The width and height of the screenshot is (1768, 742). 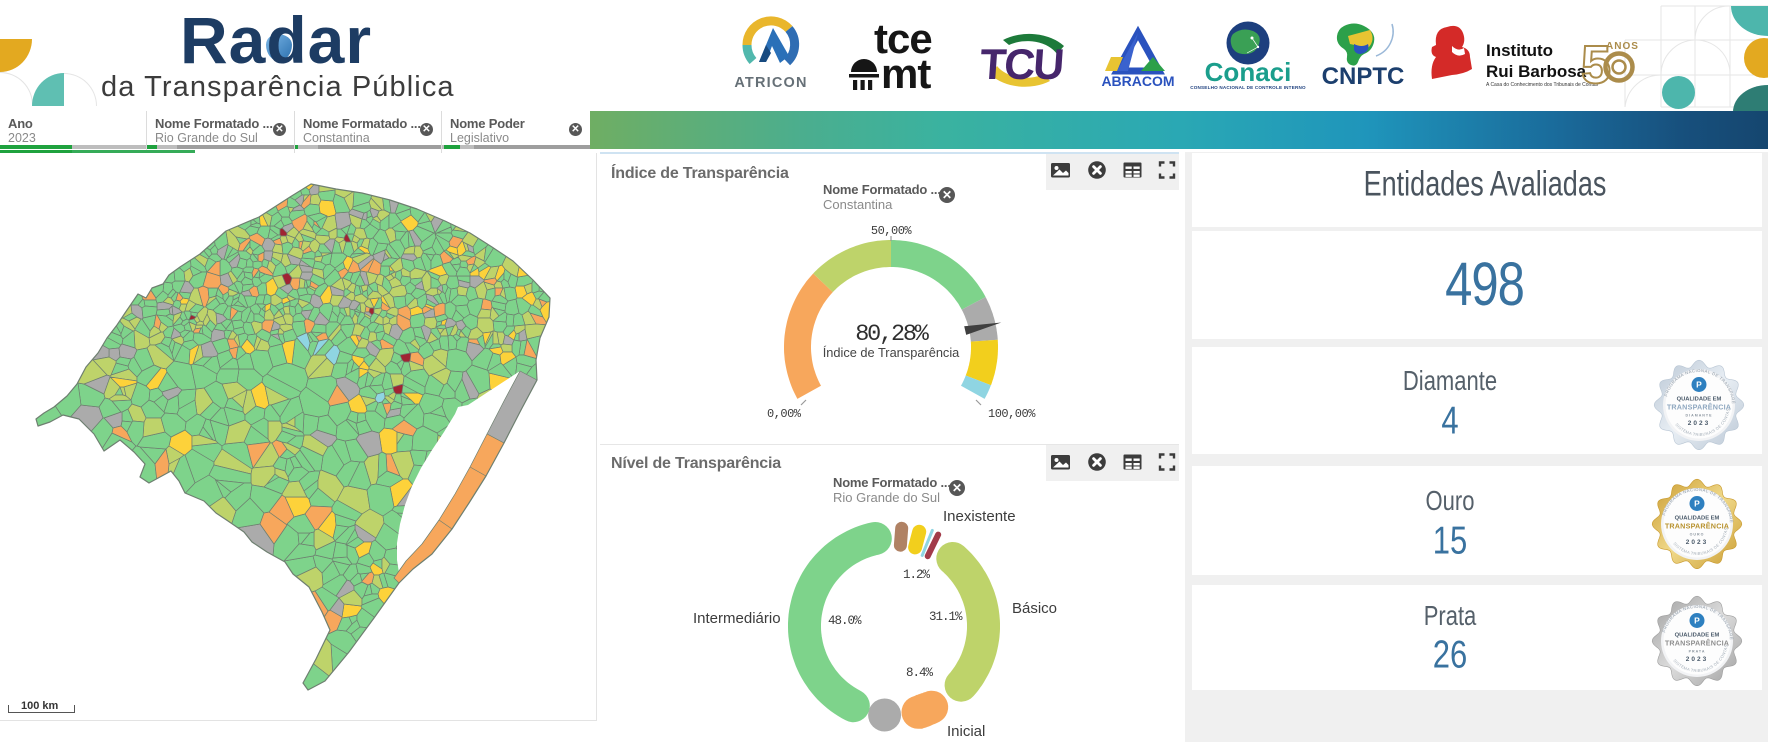 What do you see at coordinates (1622, 46) in the screenshot?
I see `svg-text: ANOS` at bounding box center [1622, 46].